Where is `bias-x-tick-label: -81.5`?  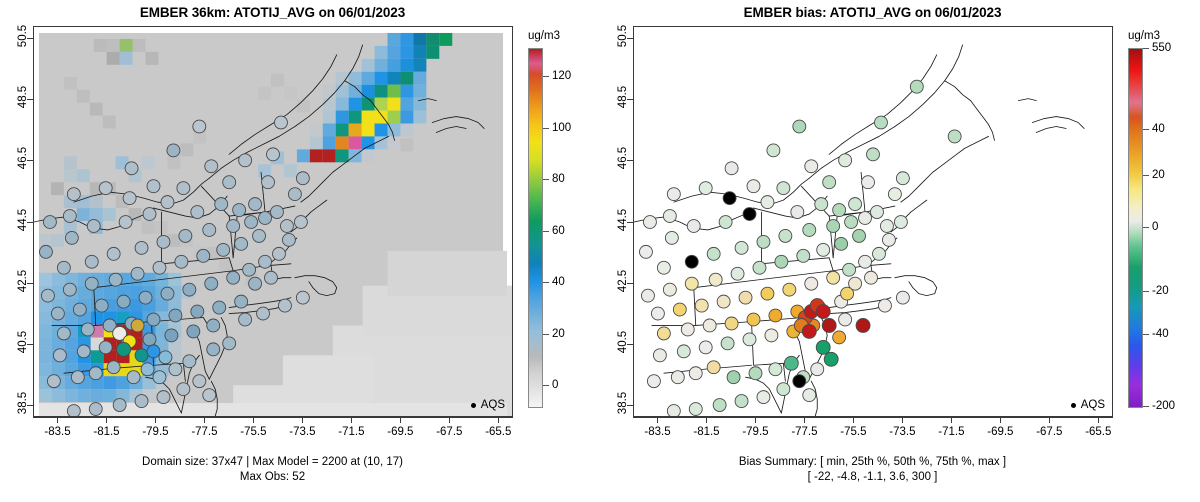 bias-x-tick-label: -81.5 is located at coordinates (706, 432).